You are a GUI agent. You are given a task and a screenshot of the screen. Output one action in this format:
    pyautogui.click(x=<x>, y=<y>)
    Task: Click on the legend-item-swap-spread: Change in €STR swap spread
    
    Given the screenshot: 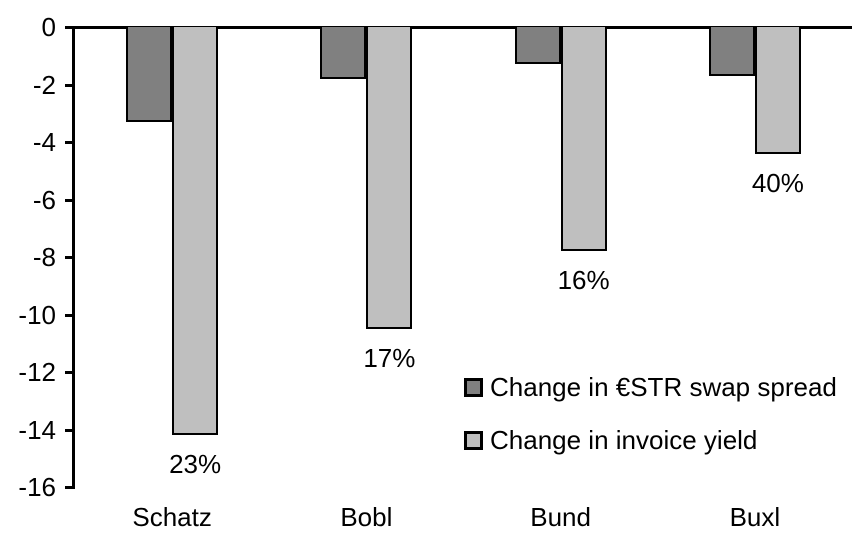 What is the action you would take?
    pyautogui.click(x=650, y=387)
    